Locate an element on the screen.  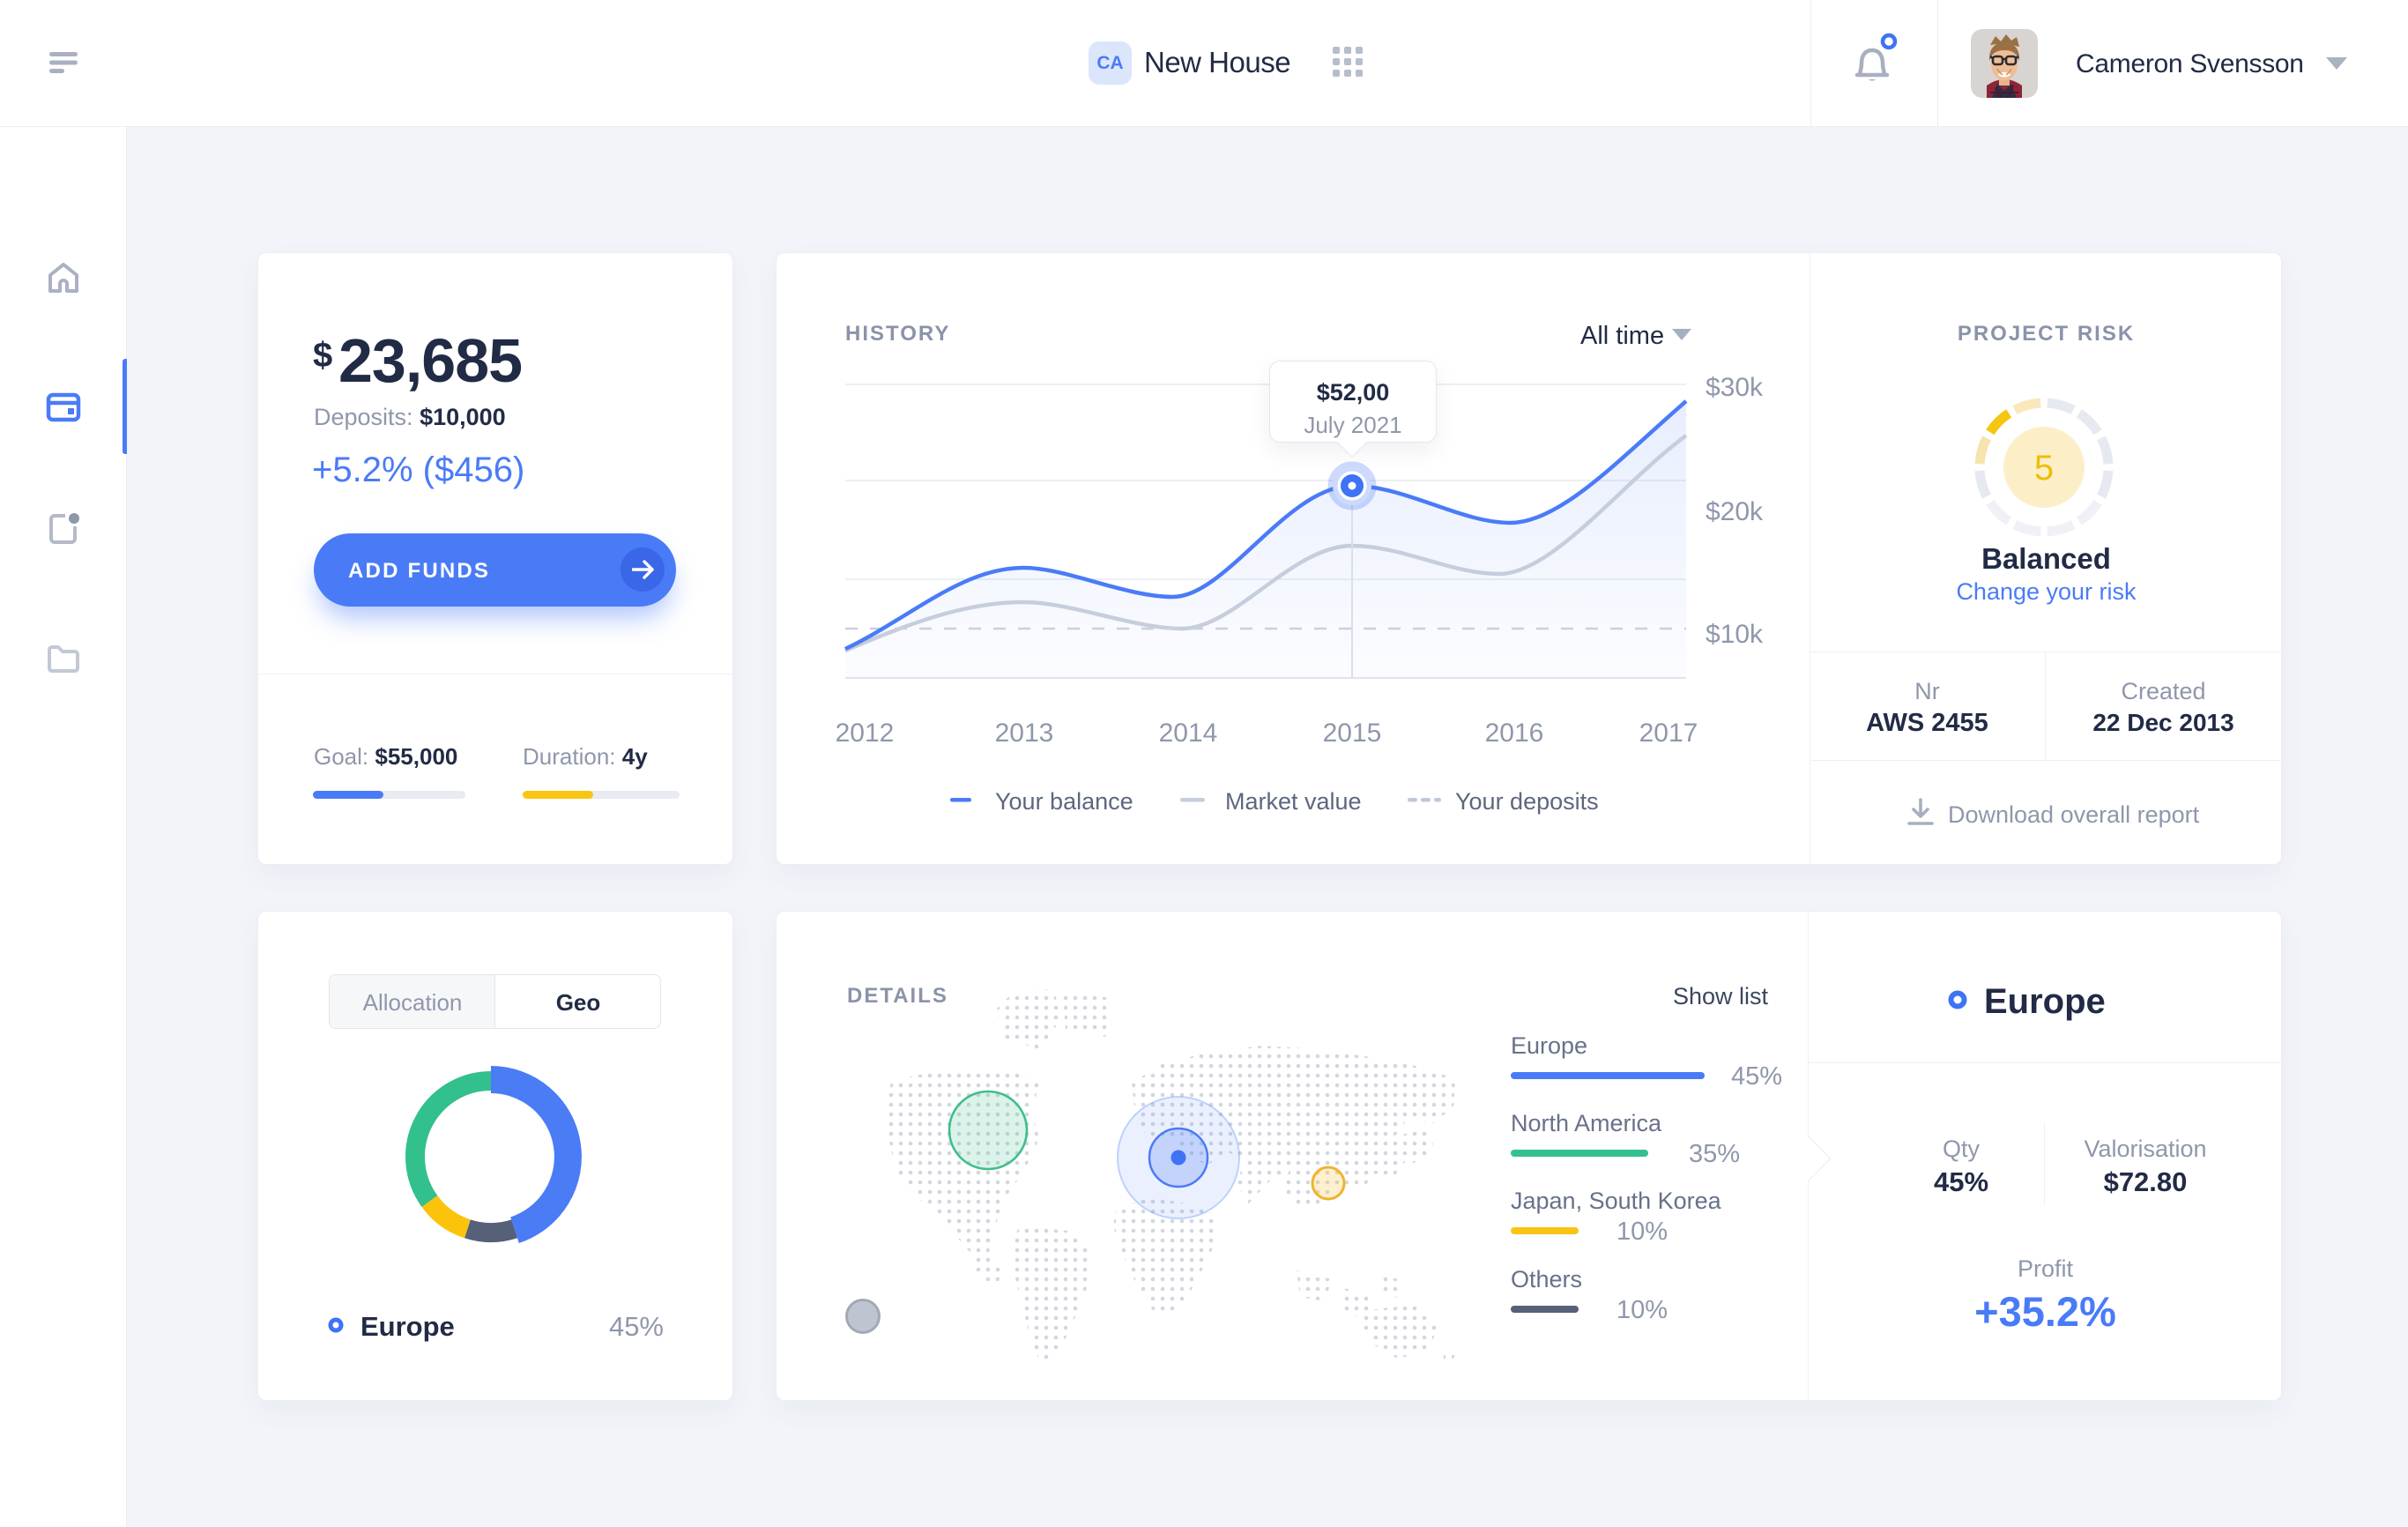
svg-text: 5 is located at coordinates (2044, 468).